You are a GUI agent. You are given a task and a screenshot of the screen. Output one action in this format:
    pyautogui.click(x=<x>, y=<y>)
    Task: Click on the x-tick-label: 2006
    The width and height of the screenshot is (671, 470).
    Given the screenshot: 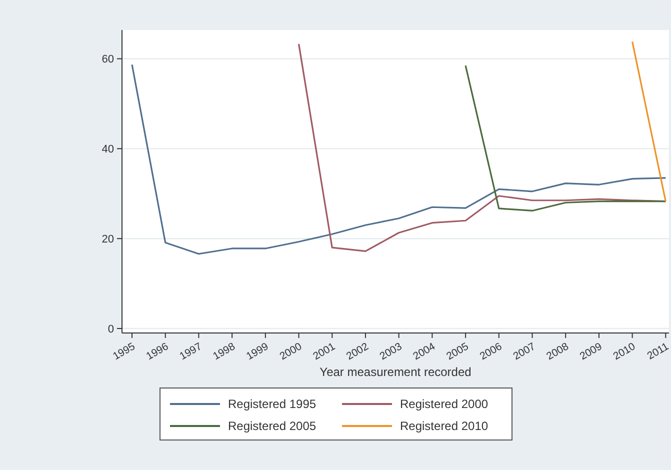 What is the action you would take?
    pyautogui.click(x=491, y=351)
    